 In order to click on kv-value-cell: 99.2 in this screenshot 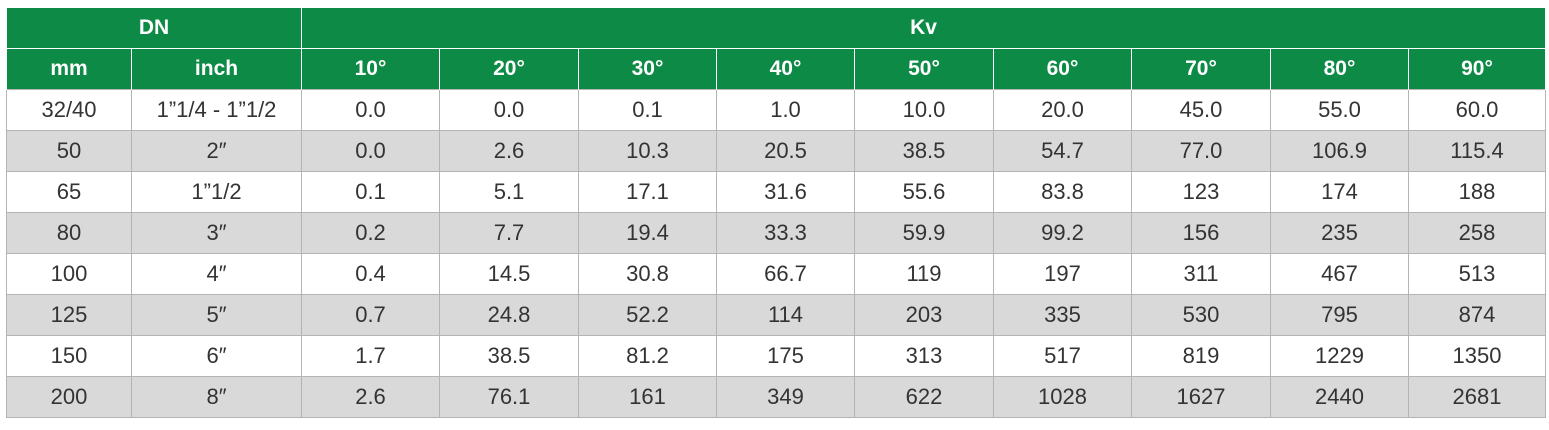, I will do `click(1062, 233)`.